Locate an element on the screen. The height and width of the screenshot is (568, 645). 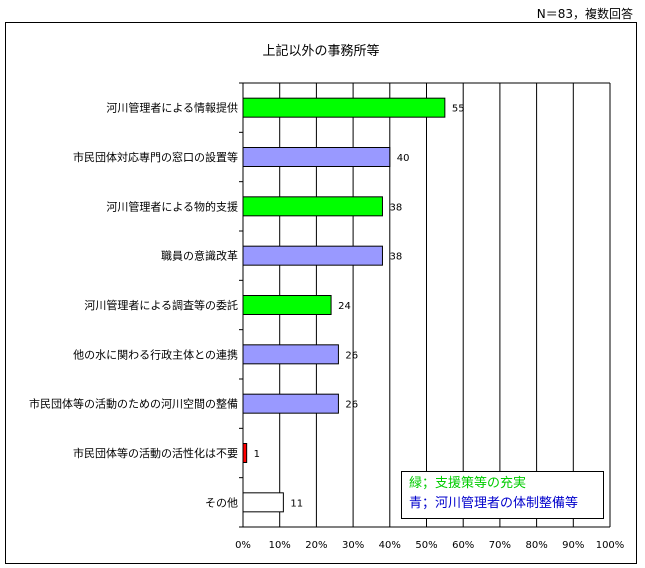
legend-blue-text: 青；河川管理者の体制整備等 is located at coordinates (494, 503).